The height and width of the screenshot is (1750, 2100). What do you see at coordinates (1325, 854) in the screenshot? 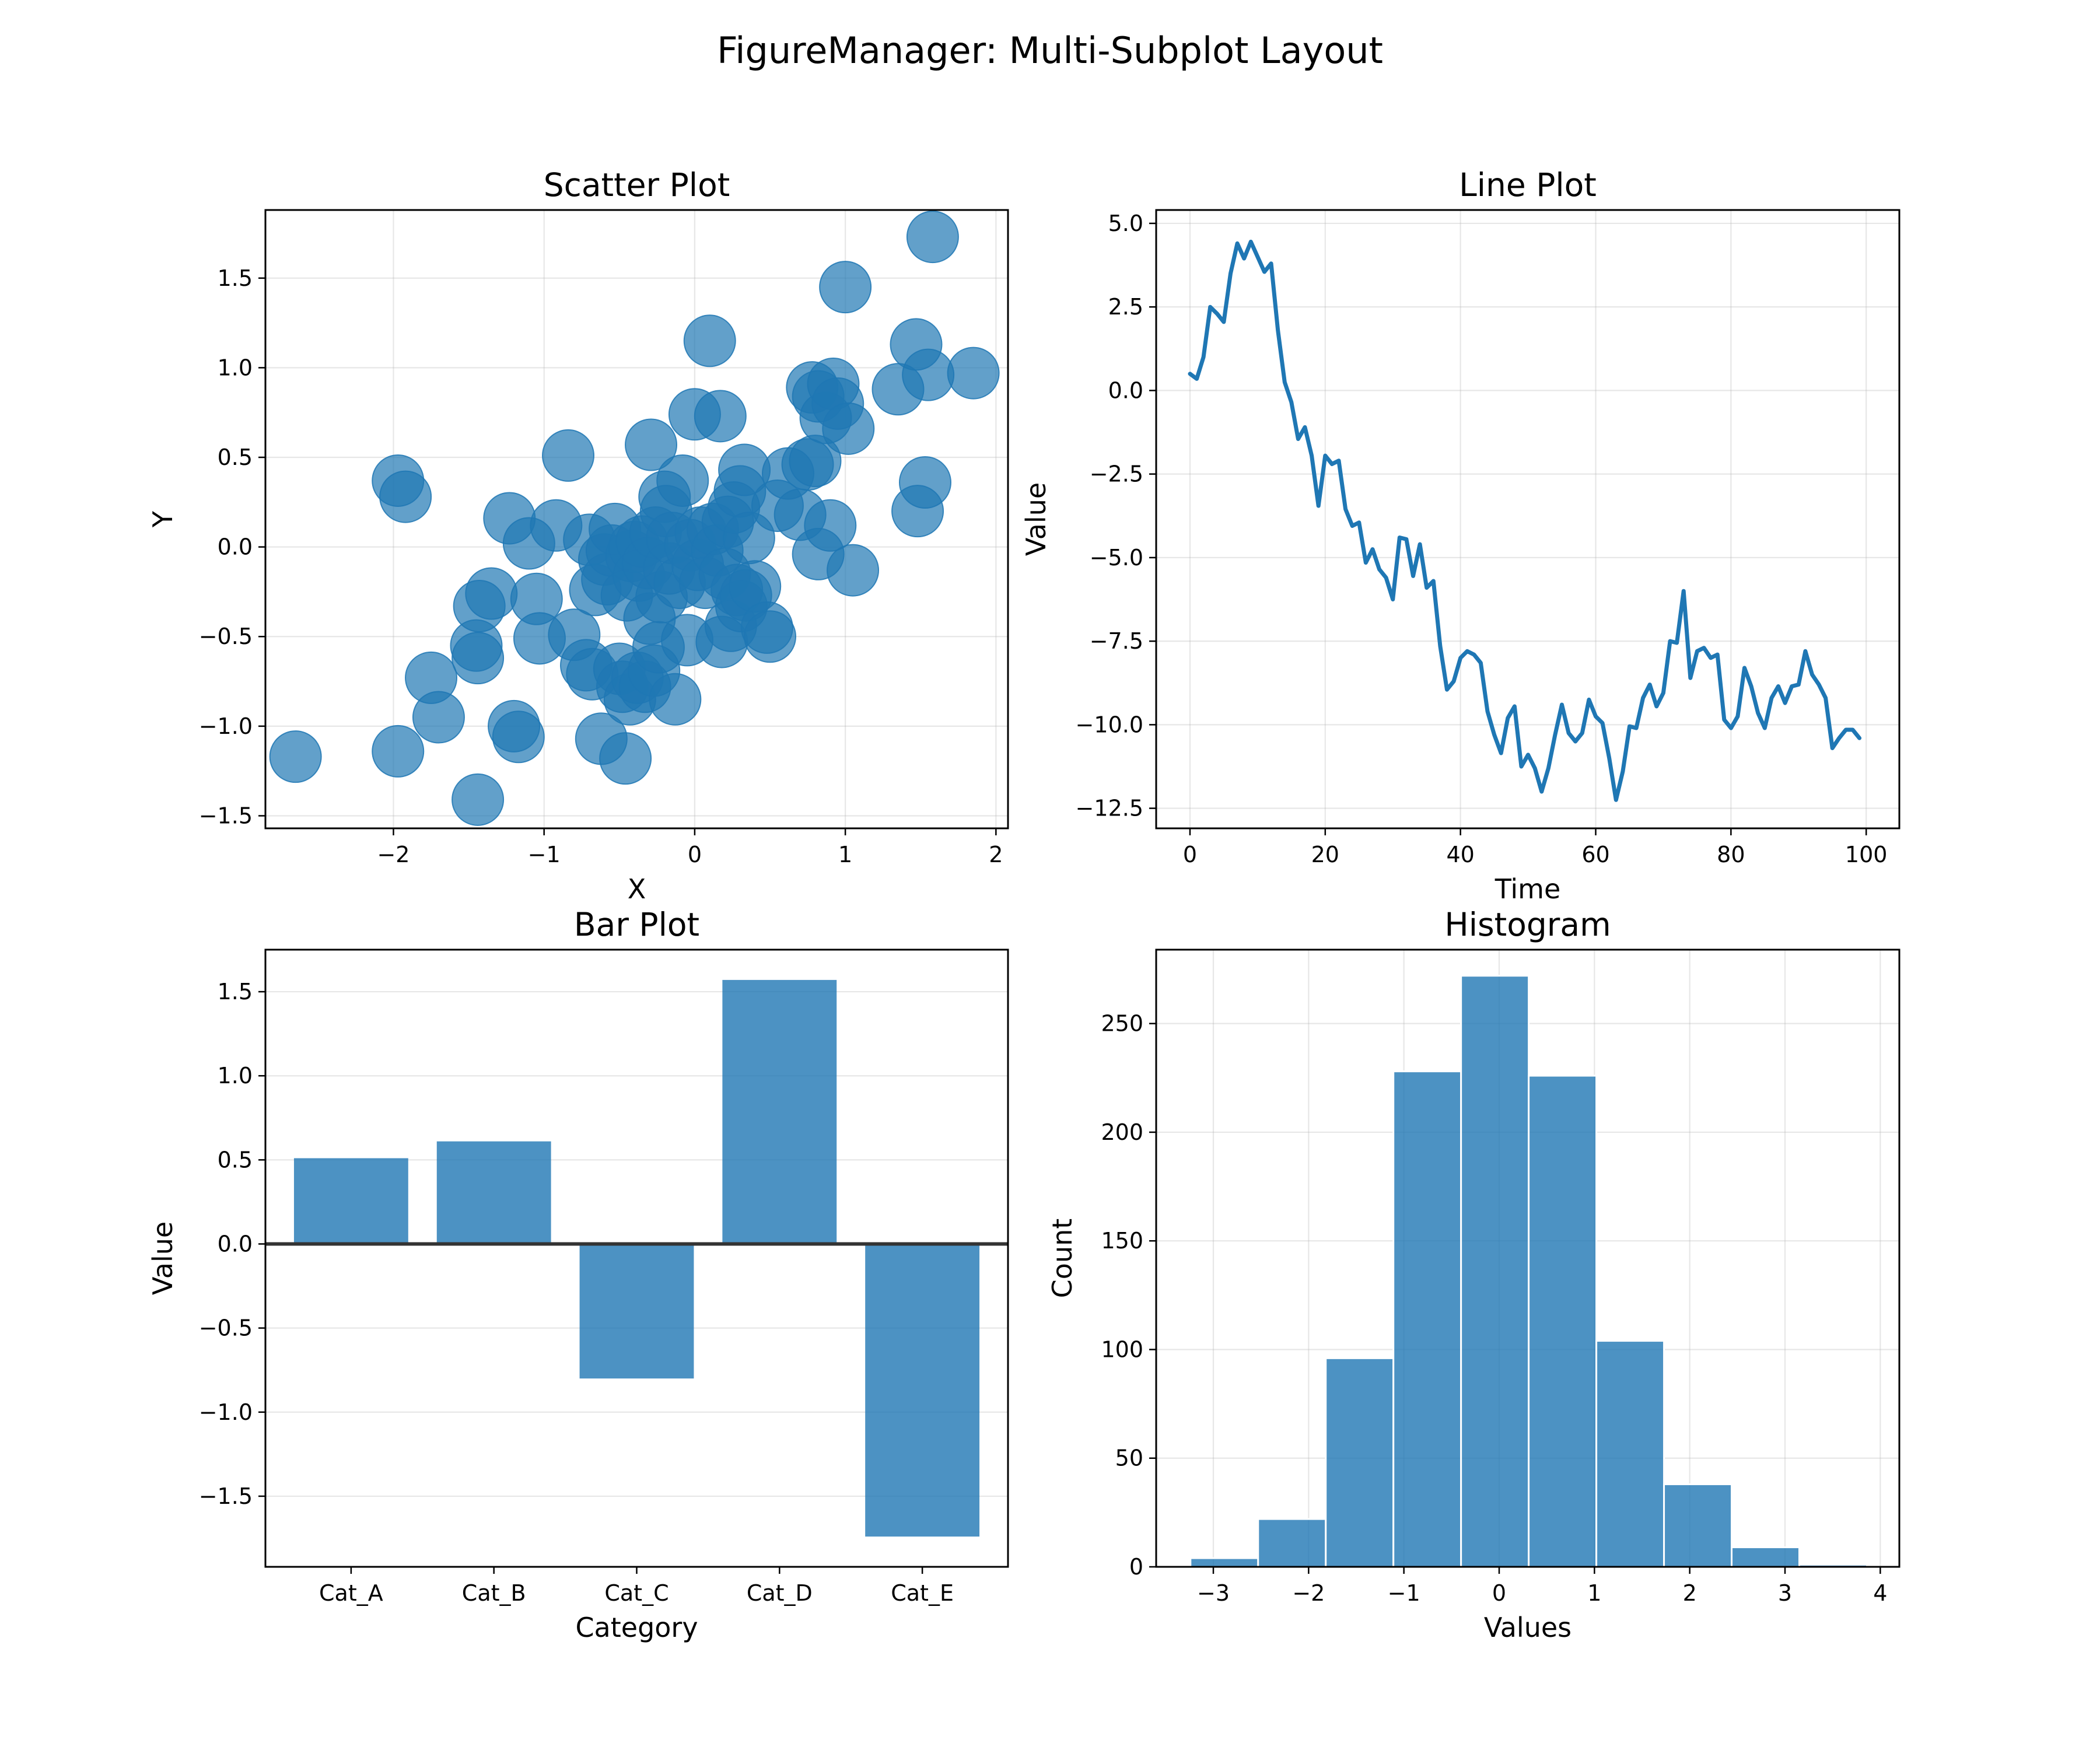
I see `line-x-tick-label: 20` at bounding box center [1325, 854].